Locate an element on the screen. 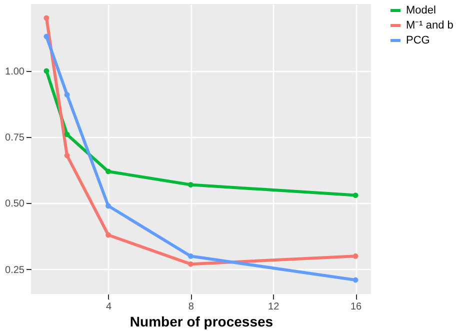 The width and height of the screenshot is (461, 331). y-tick-label: 0.25 is located at coordinates (15, 270).